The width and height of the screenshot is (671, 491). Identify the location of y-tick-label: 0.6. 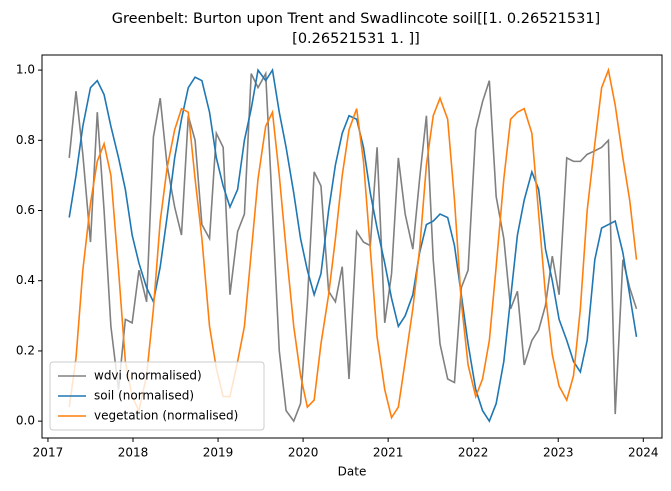
(25, 210).